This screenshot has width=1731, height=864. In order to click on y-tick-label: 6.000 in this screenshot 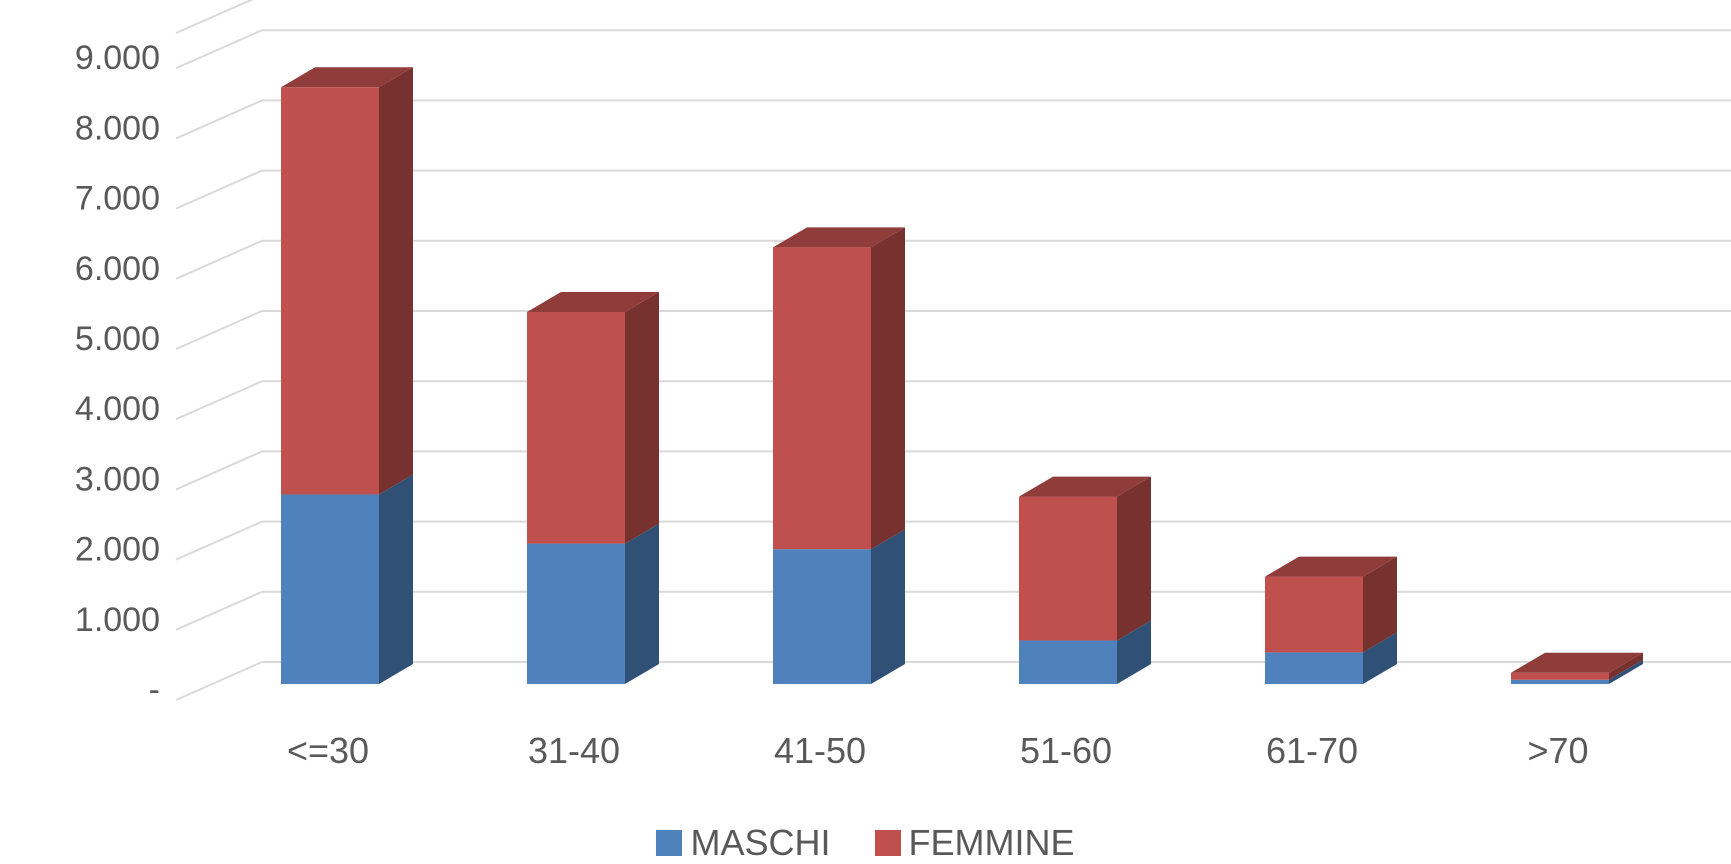, I will do `click(117, 269)`.